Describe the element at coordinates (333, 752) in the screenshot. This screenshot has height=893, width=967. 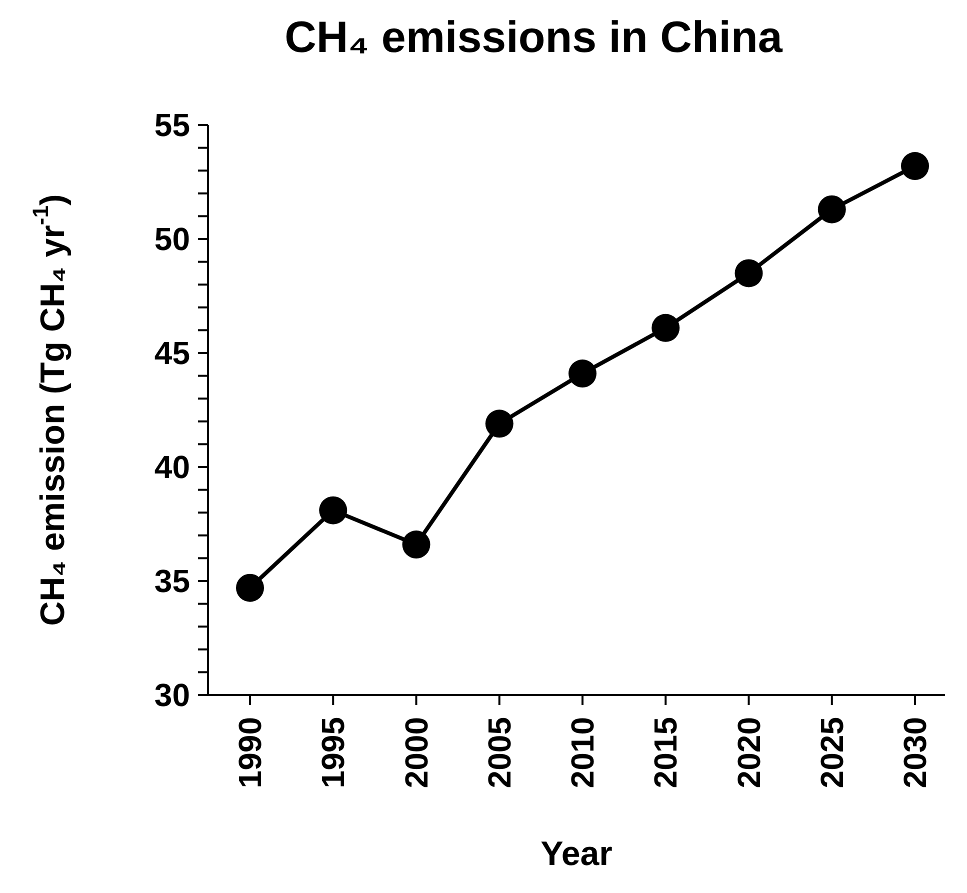
I see `x-tick-label: 1995` at that location.